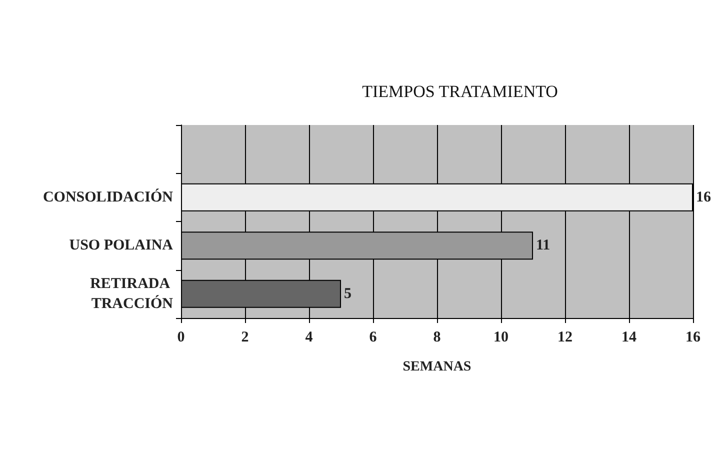  Describe the element at coordinates (693, 338) in the screenshot. I see `x-tick-label: 16` at that location.